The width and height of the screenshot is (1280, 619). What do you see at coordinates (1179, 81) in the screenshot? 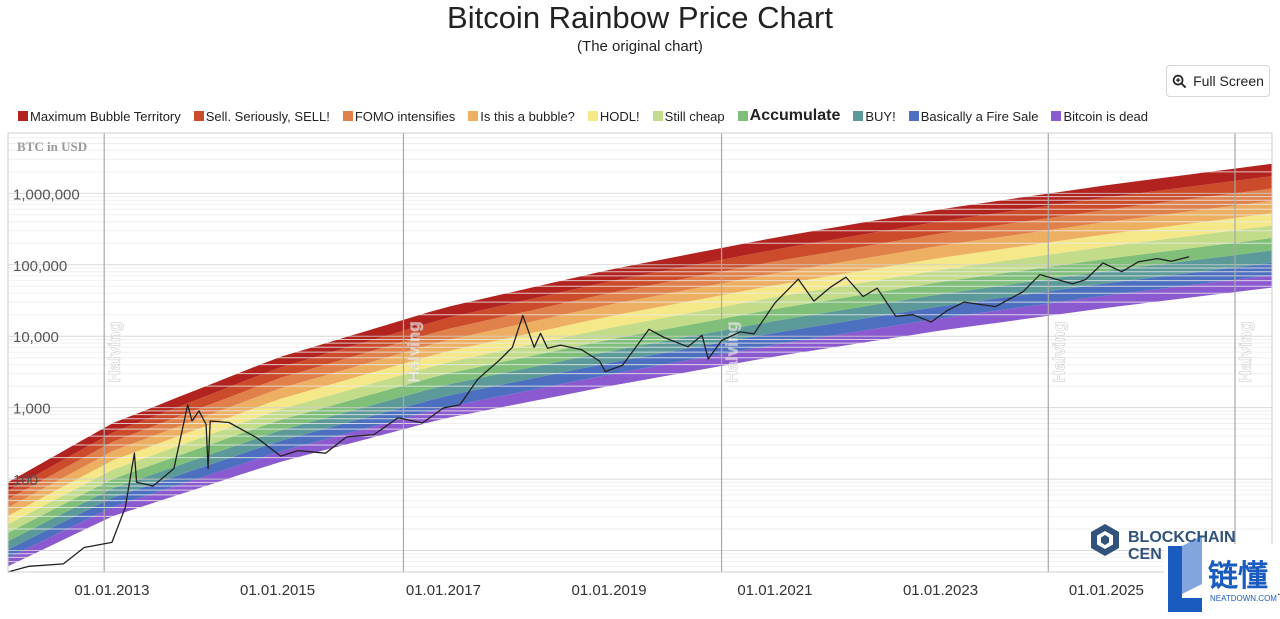
I see `zoom-icon` at bounding box center [1179, 81].